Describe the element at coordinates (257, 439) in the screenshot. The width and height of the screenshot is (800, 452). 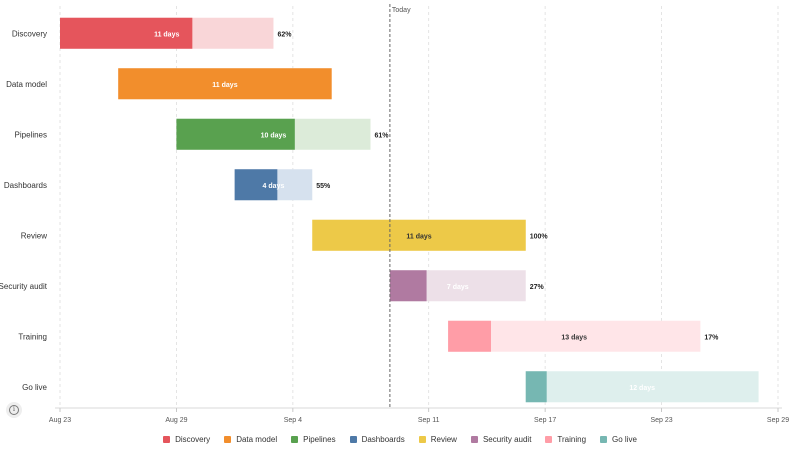
I see `legend-label: Data model` at that location.